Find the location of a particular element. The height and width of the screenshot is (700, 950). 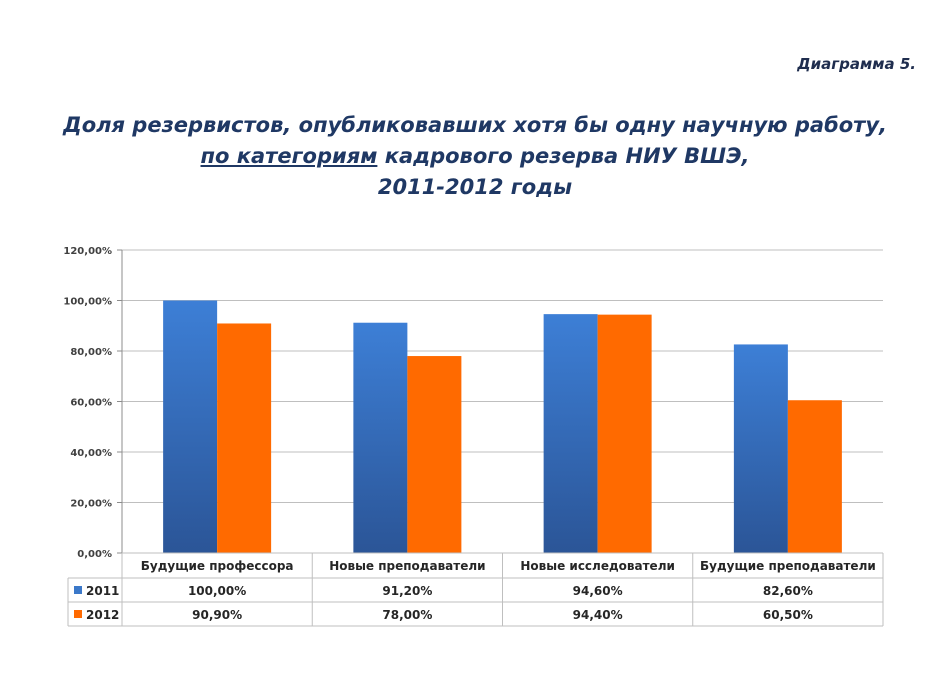

legend-swatch-2012 is located at coordinates (78, 614).